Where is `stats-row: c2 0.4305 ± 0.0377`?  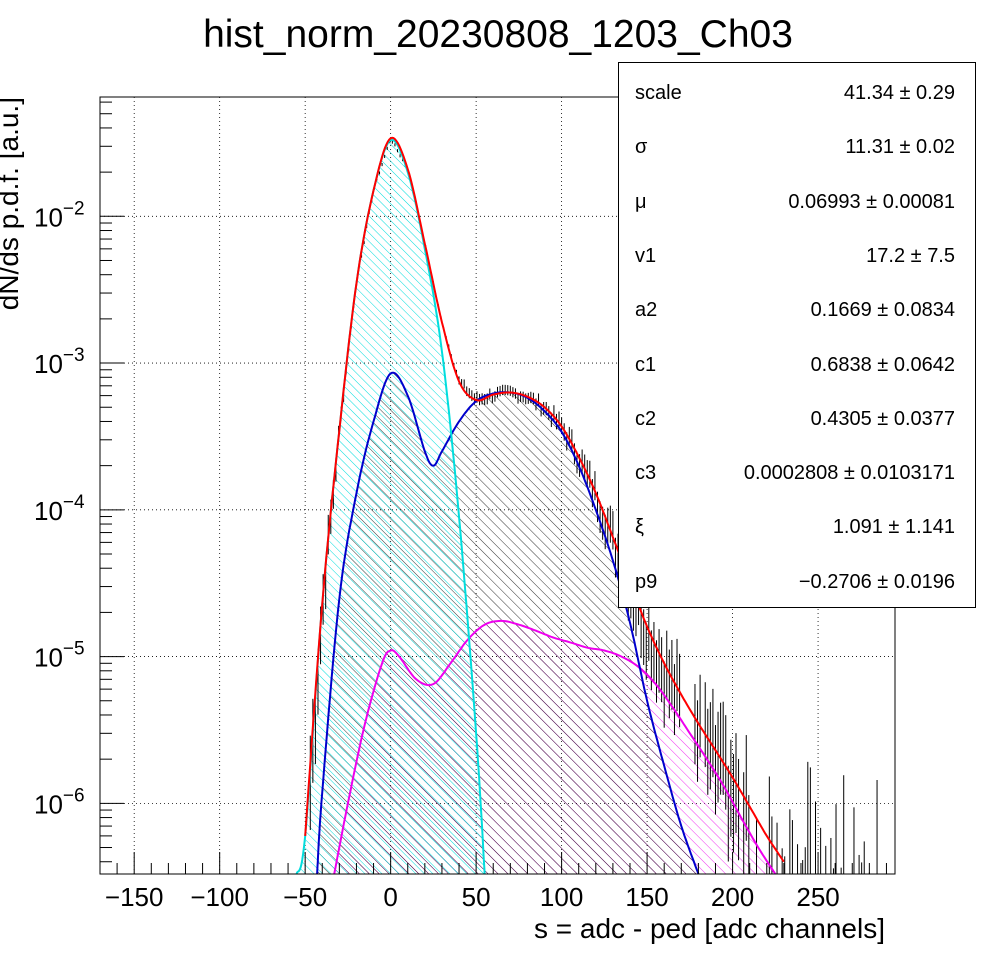 stats-row: c2 0.4305 ± 0.0377 is located at coordinates (797, 419).